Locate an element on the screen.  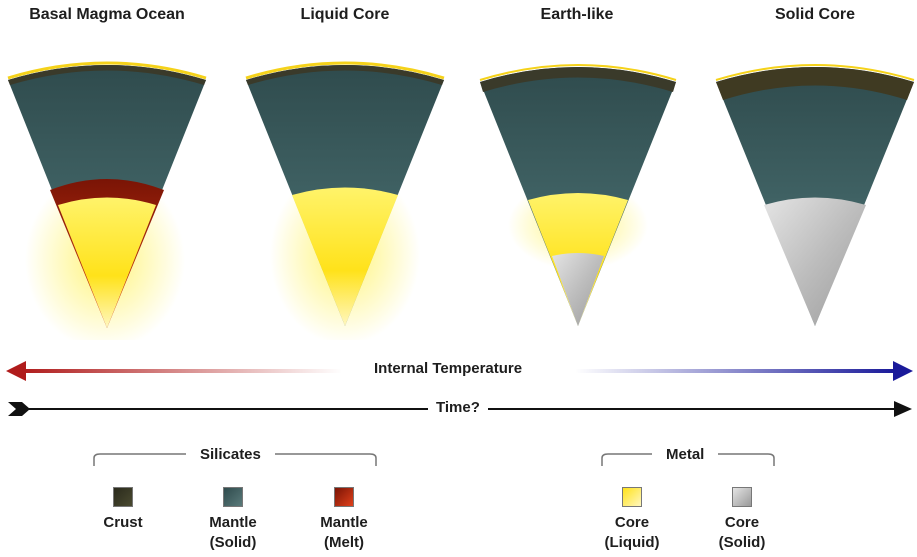
wedge-solid-core is located at coordinates (815, 195).